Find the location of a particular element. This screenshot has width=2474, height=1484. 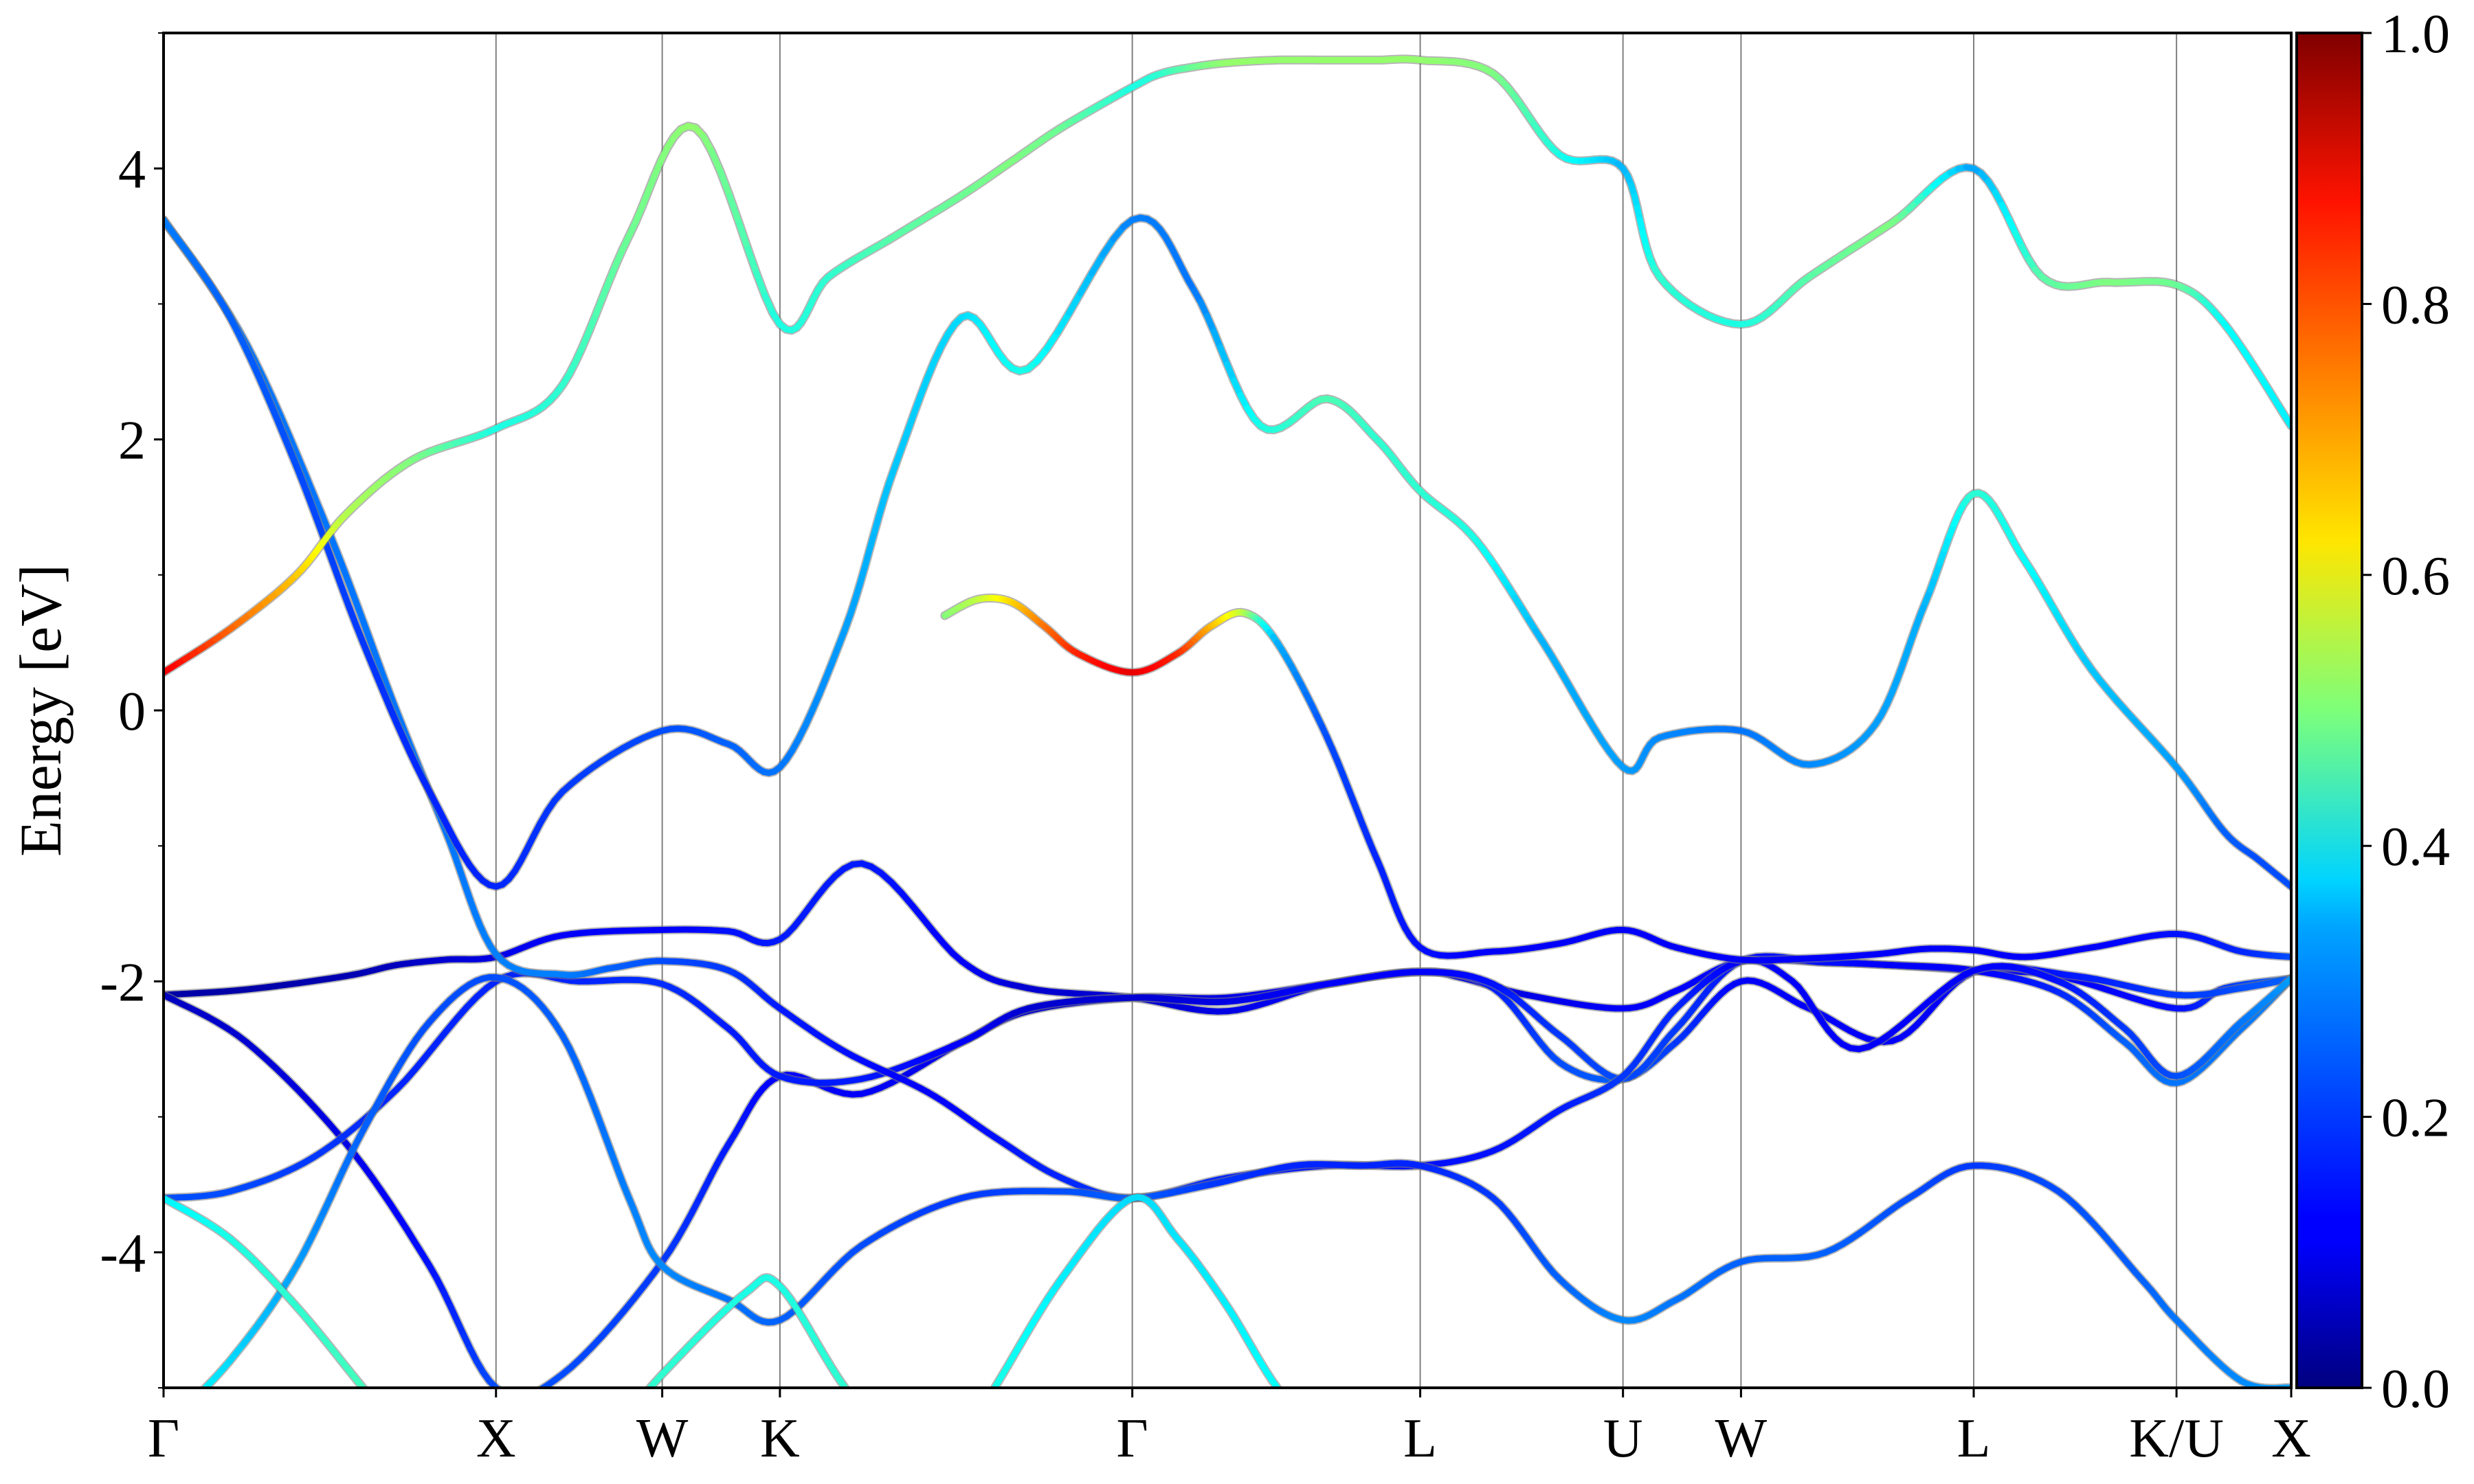

y-tick-label: 4 is located at coordinates (132, 169).